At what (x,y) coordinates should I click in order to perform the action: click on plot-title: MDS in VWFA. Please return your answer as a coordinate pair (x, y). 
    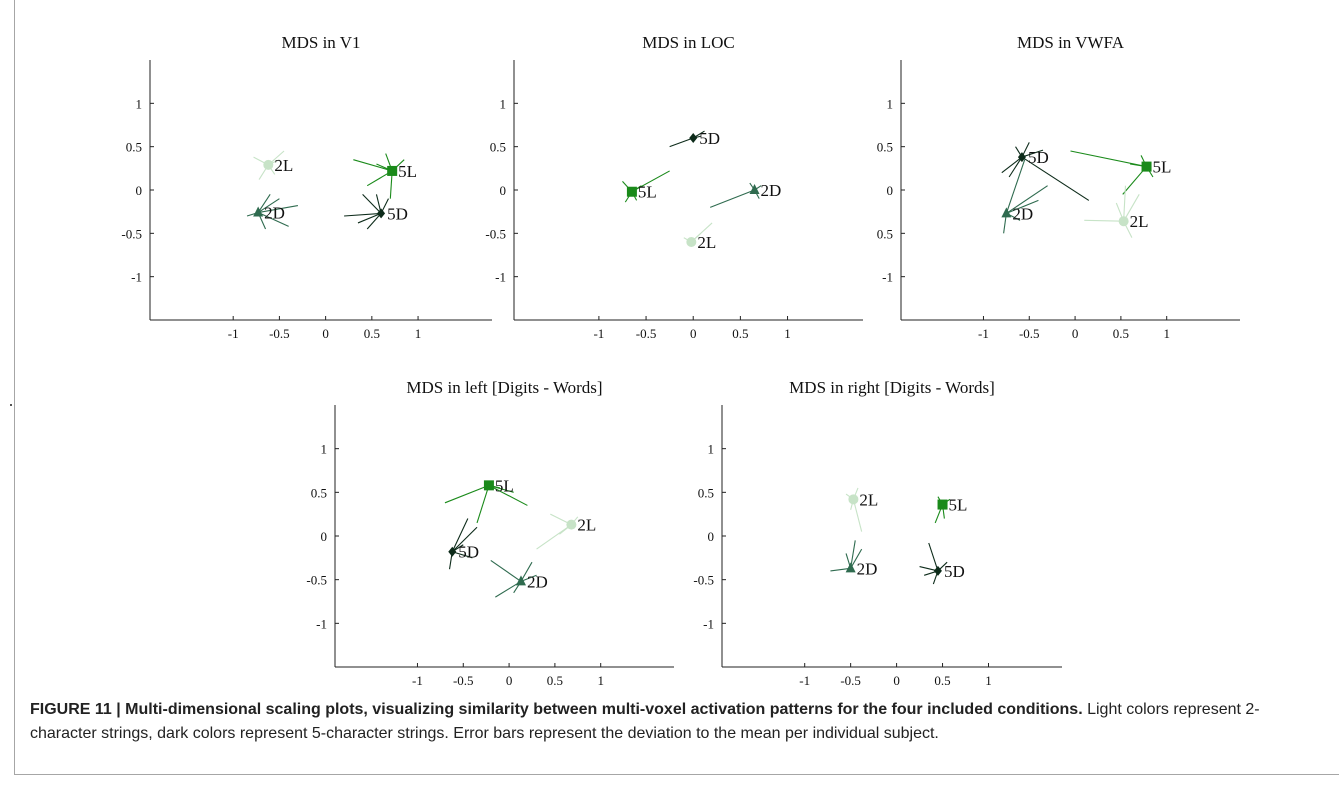
    Looking at the image, I should click on (1071, 42).